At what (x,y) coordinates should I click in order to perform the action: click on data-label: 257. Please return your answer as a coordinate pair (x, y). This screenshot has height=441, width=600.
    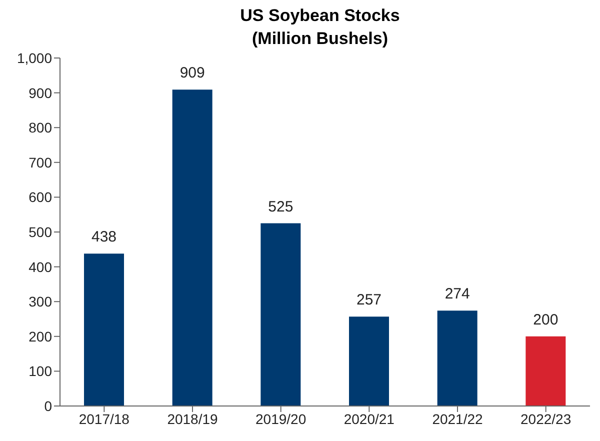
    Looking at the image, I should click on (369, 300).